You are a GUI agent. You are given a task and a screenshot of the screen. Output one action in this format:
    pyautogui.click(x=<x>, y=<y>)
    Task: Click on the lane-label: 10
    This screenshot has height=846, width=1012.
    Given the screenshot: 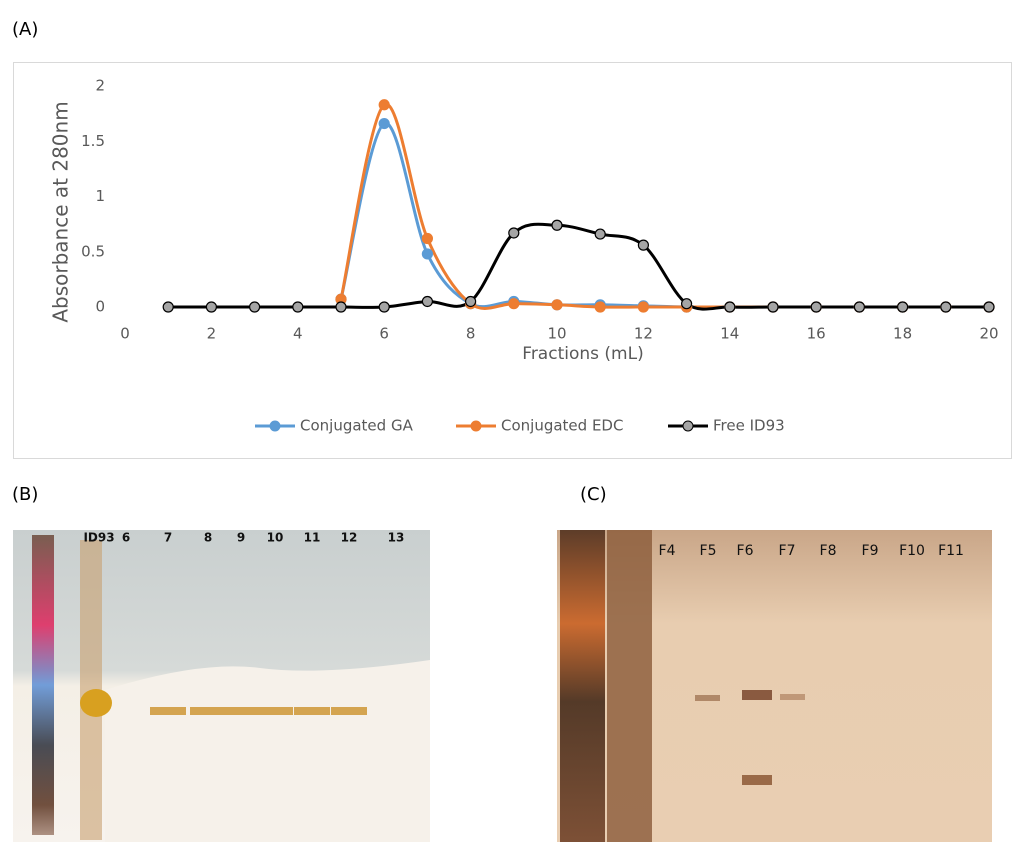 What is the action you would take?
    pyautogui.click(x=275, y=538)
    